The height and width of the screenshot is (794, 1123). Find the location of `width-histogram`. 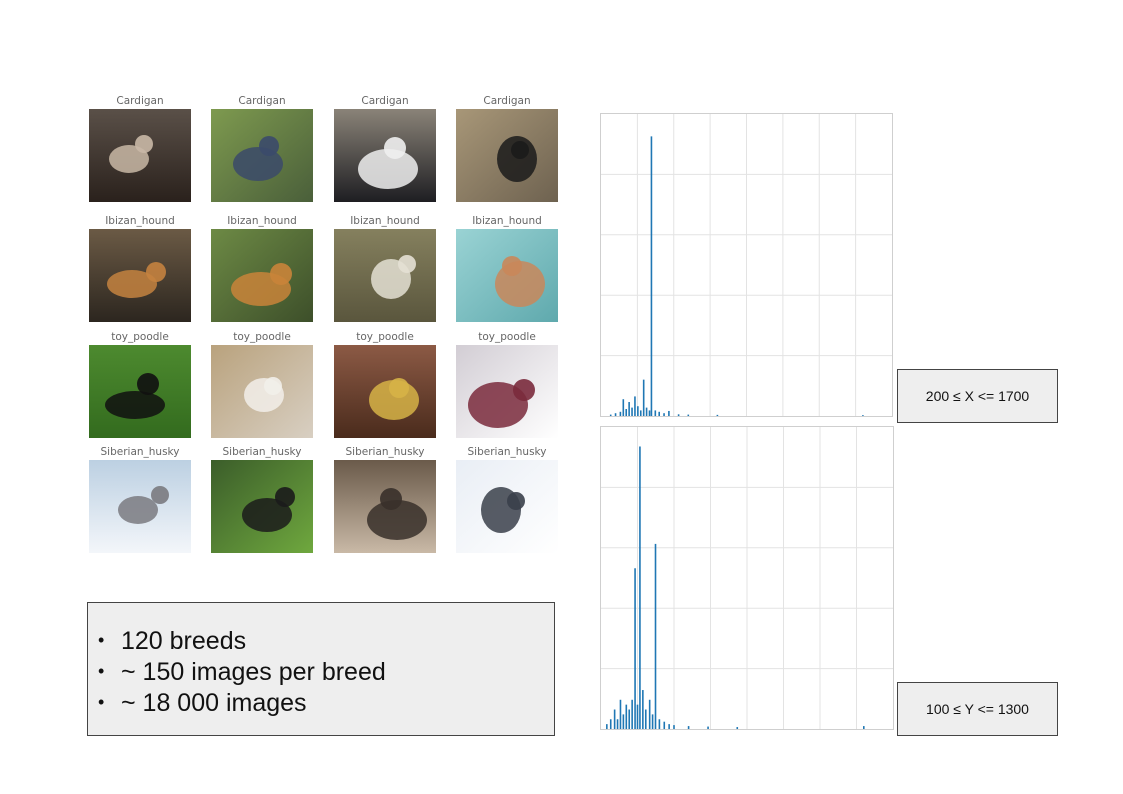

width-histogram is located at coordinates (746, 265).